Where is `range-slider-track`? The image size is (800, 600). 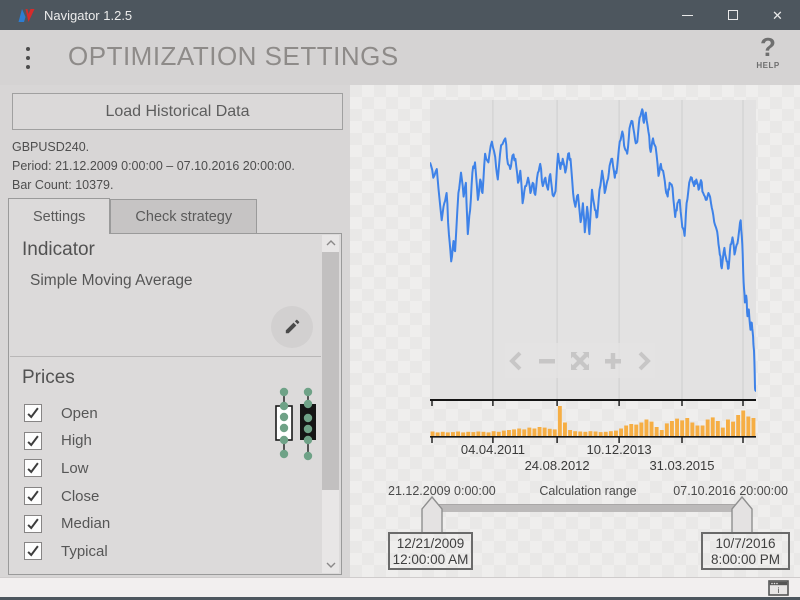 range-slider-track is located at coordinates (588, 508).